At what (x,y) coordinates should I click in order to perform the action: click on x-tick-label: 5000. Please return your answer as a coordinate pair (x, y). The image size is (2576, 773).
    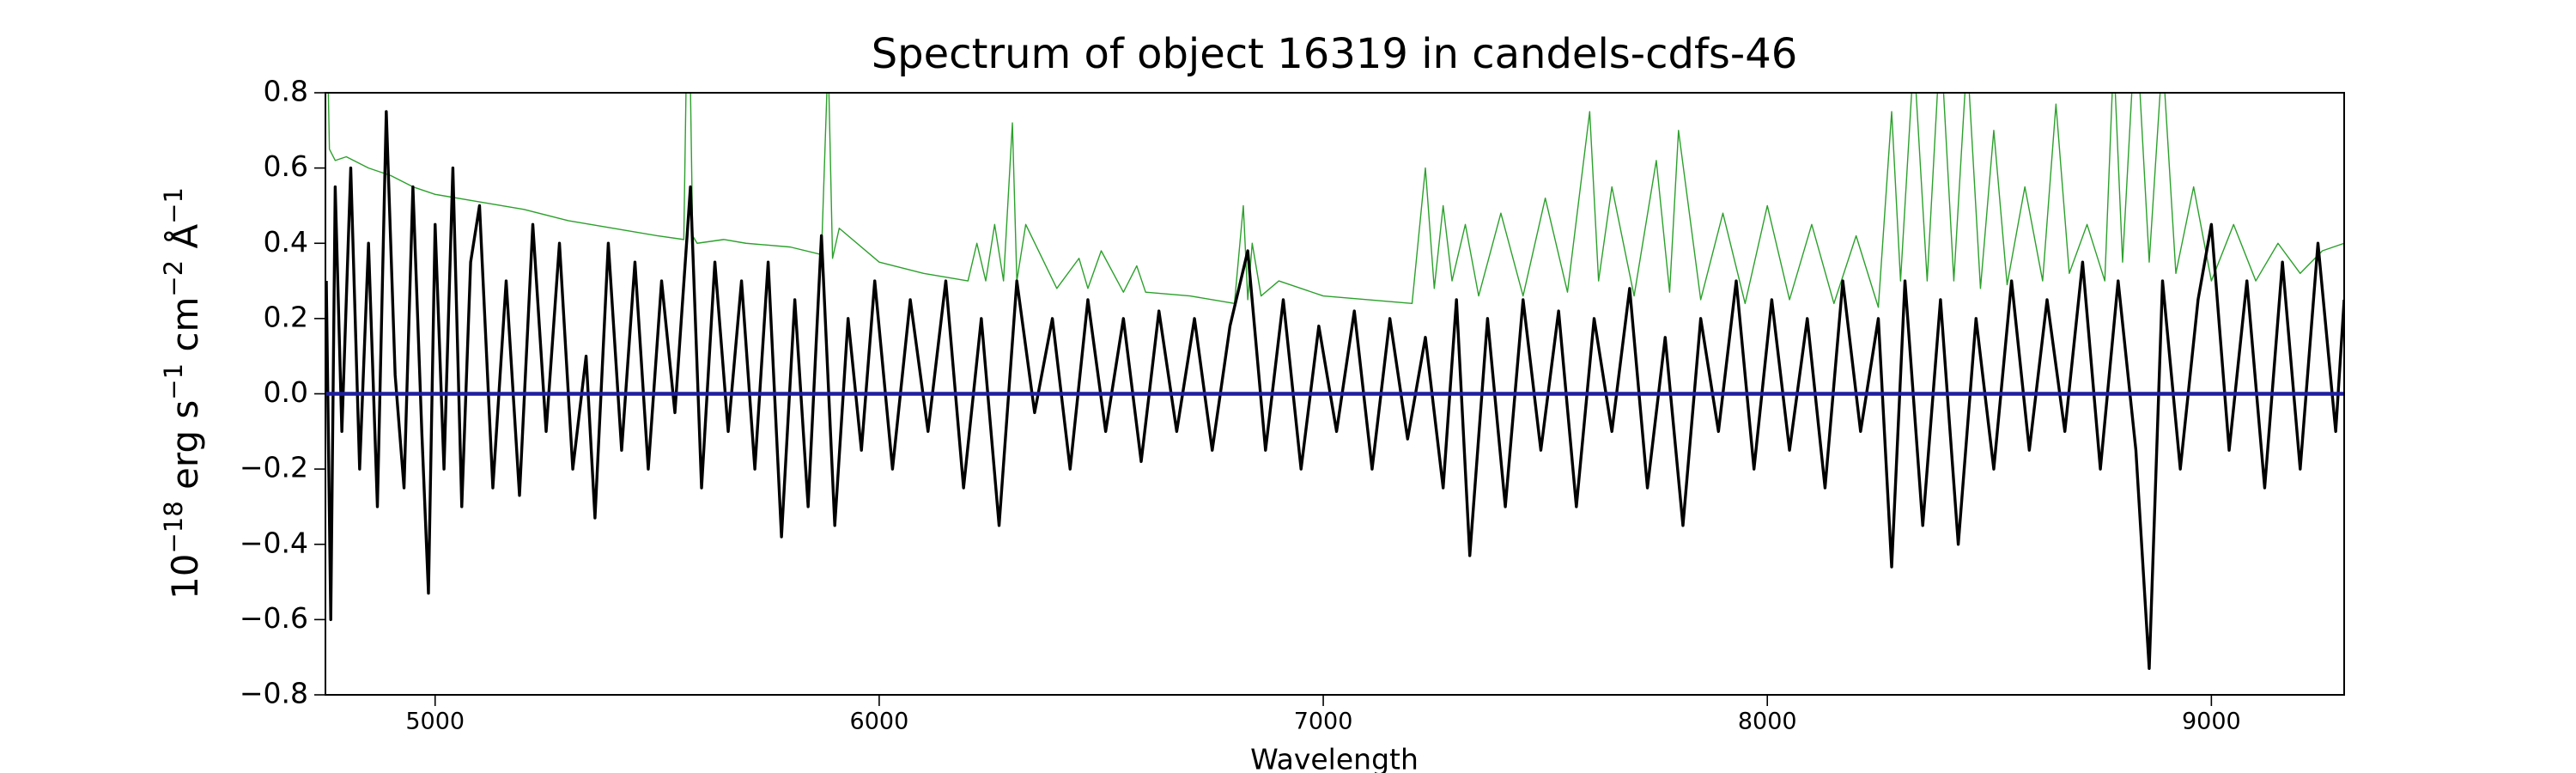
    Looking at the image, I should click on (435, 722).